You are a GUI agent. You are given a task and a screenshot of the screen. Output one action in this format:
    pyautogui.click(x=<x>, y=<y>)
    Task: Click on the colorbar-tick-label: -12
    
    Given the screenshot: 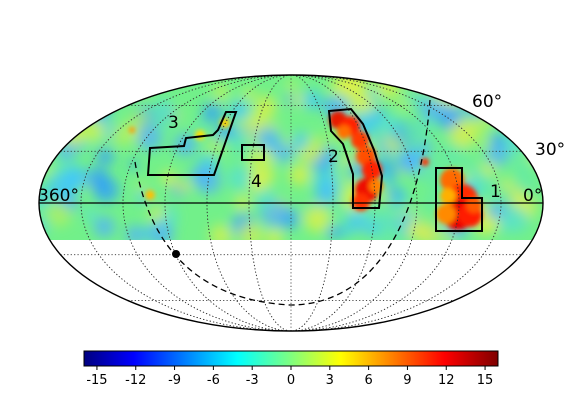 What is the action you would take?
    pyautogui.click(x=135, y=380)
    